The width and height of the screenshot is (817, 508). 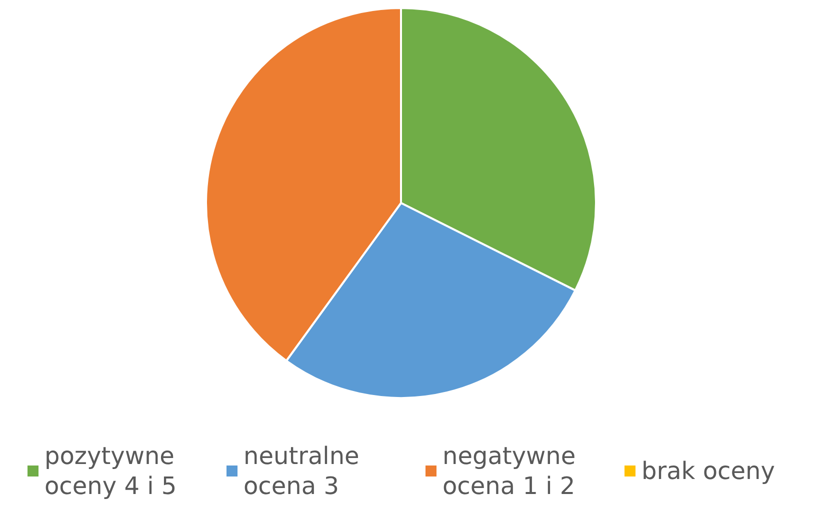 What do you see at coordinates (113, 471) in the screenshot?
I see `legend-label: pozytywne oceny 4 i 5` at bounding box center [113, 471].